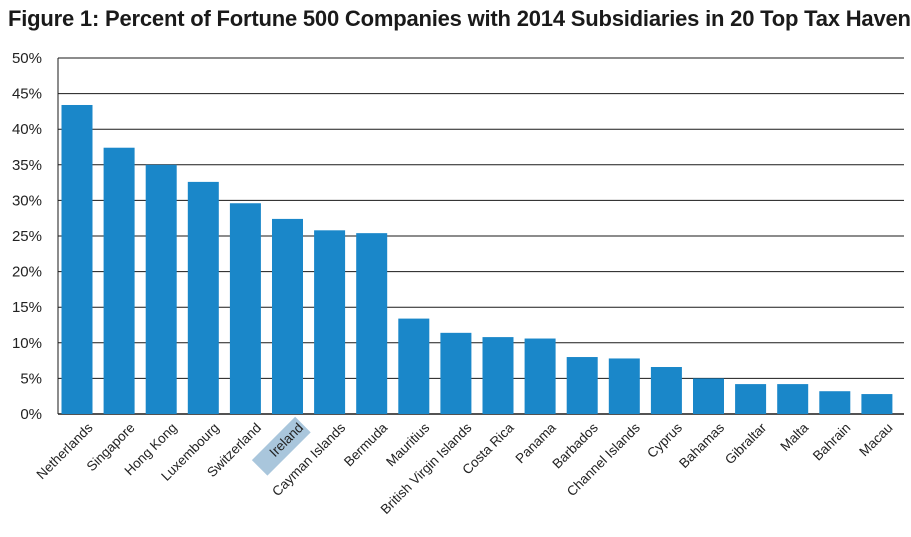 The width and height of the screenshot is (911, 537). Describe the element at coordinates (835, 402) in the screenshot. I see `bar-bahrain` at that location.